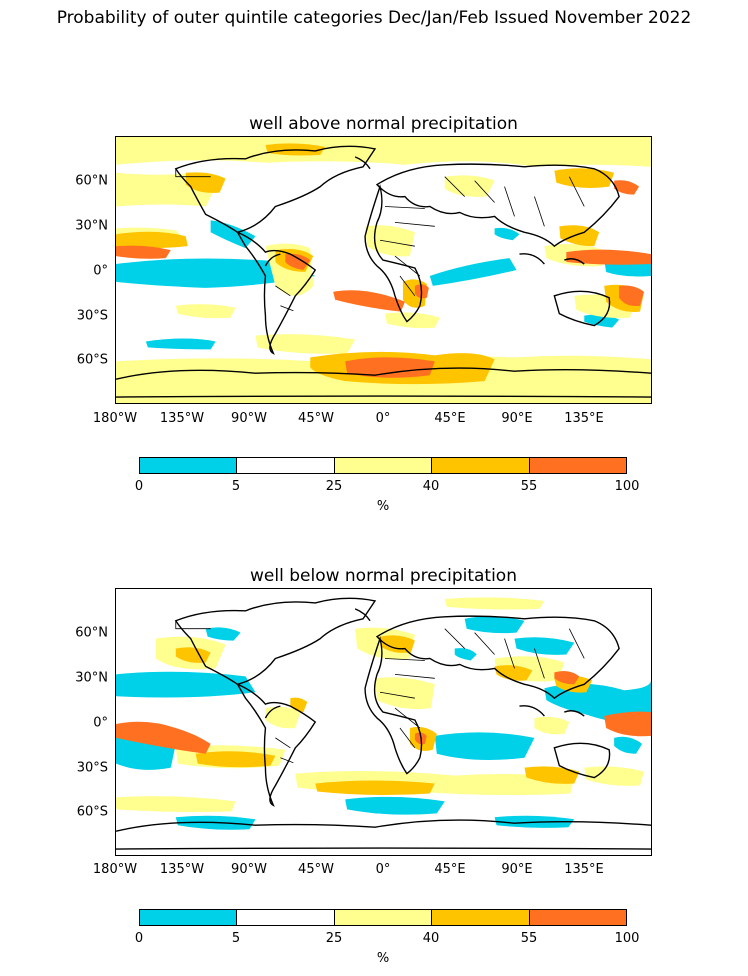  What do you see at coordinates (383, 124) in the screenshot?
I see `panel-title: well above normal precipitation` at bounding box center [383, 124].